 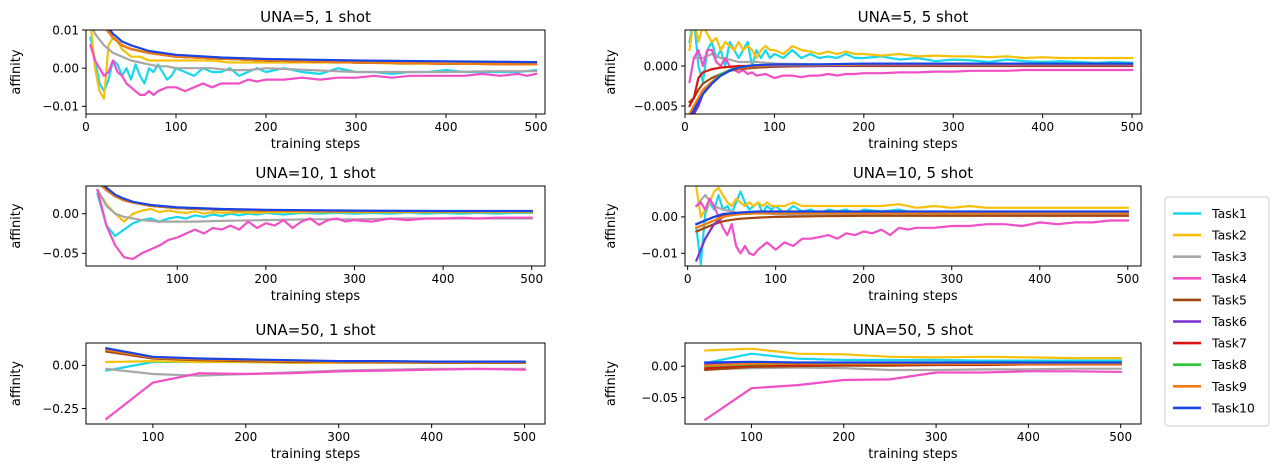 What do you see at coordinates (1210, 278) in the screenshot?
I see `legend-entry: Task4` at bounding box center [1210, 278].